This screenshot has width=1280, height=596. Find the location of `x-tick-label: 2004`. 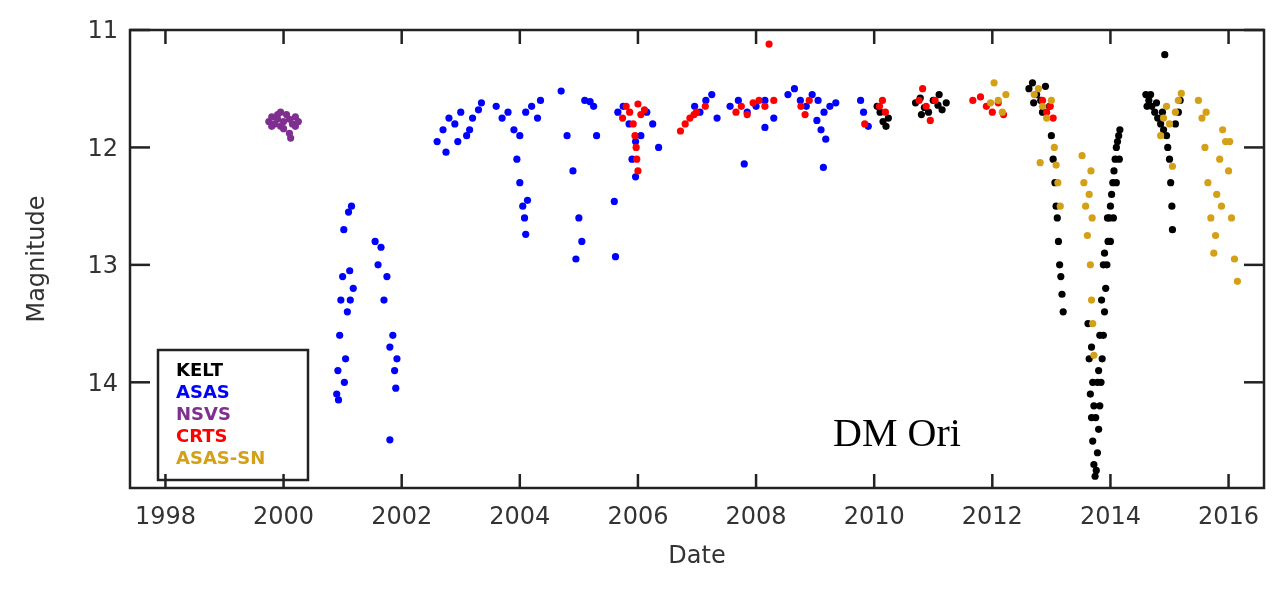

x-tick-label: 2004 is located at coordinates (520, 516).